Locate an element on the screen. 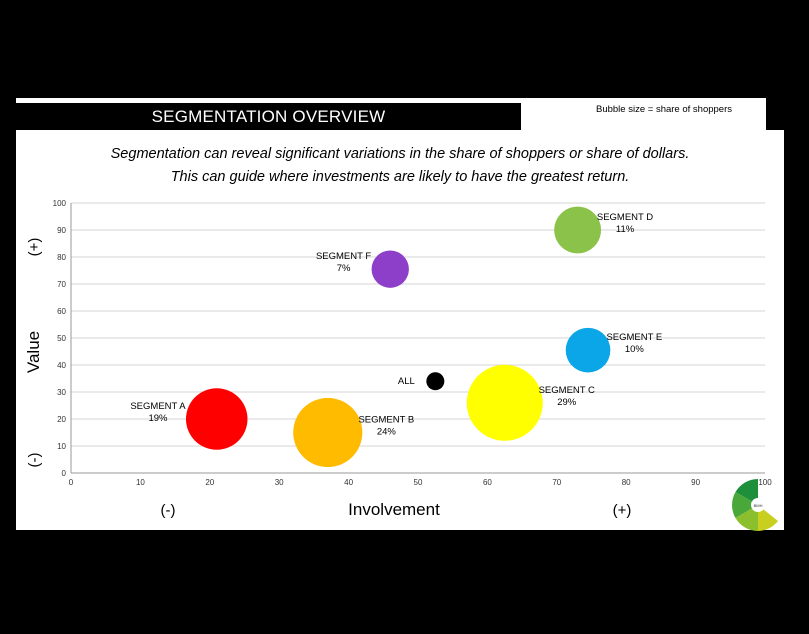 Image resolution: width=809 pixels, height=634 pixels. x-tick-label: 40 is located at coordinates (348, 482).